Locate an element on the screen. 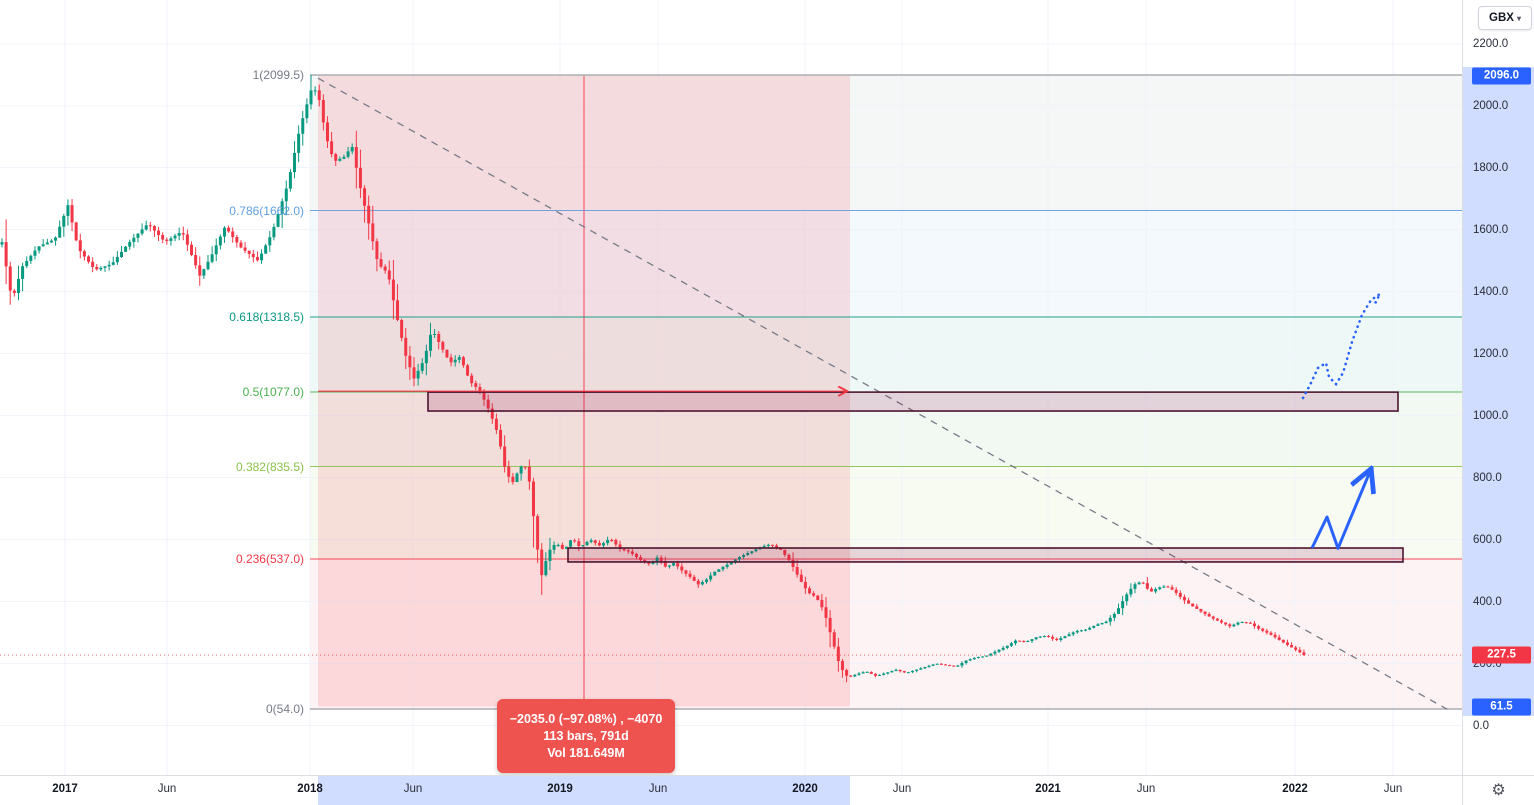 This screenshot has width=1534, height=805. time-tick-label: 2022 is located at coordinates (1295, 789).